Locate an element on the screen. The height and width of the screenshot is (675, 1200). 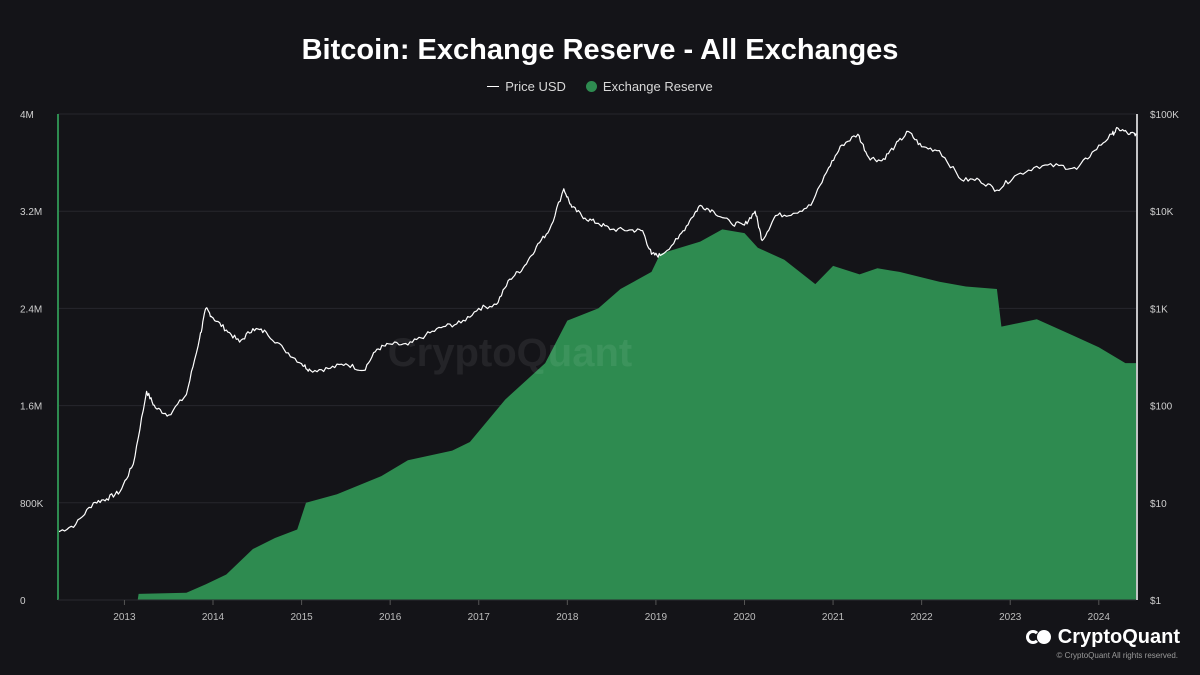
y-left-tick-label: 4M is located at coordinates (27, 115).